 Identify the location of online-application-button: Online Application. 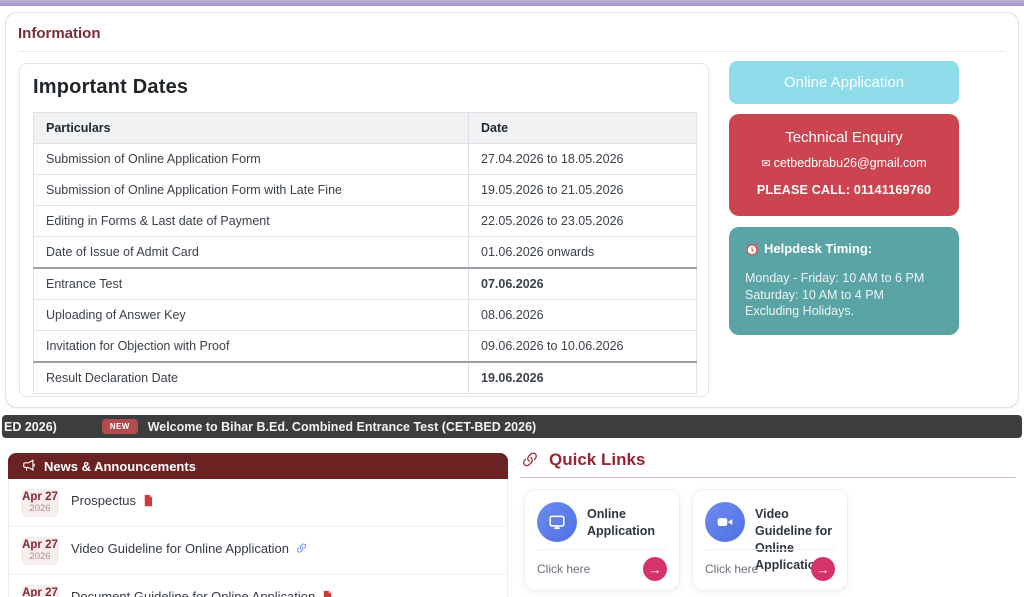
(844, 82).